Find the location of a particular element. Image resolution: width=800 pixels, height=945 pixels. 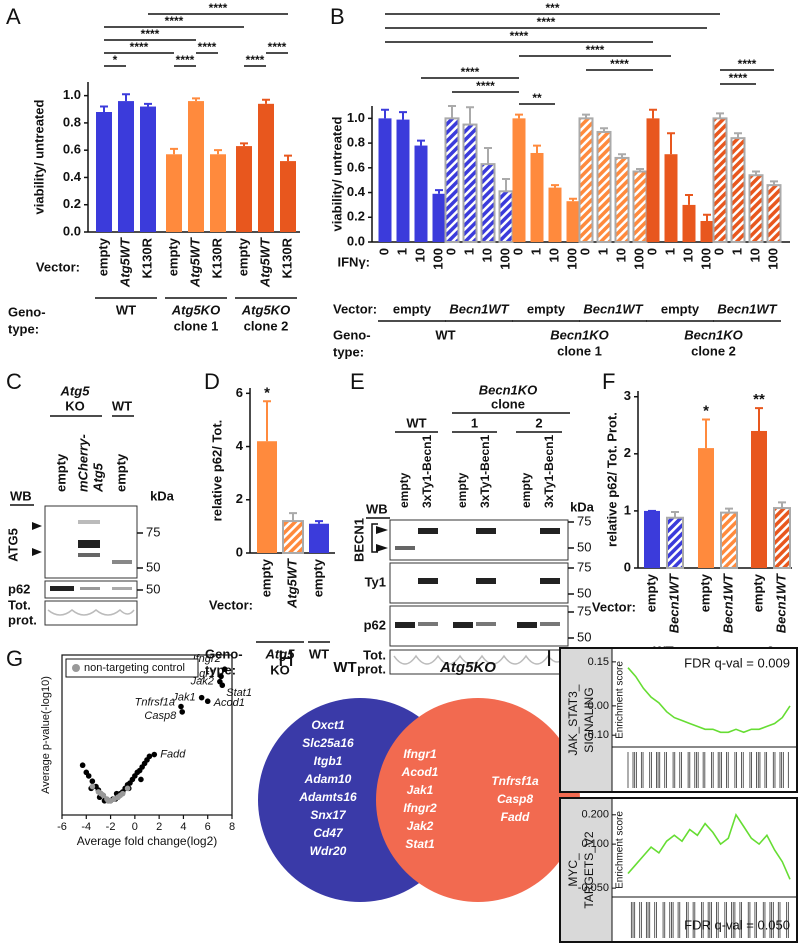

panel-letter: H is located at coordinates (286, 658).